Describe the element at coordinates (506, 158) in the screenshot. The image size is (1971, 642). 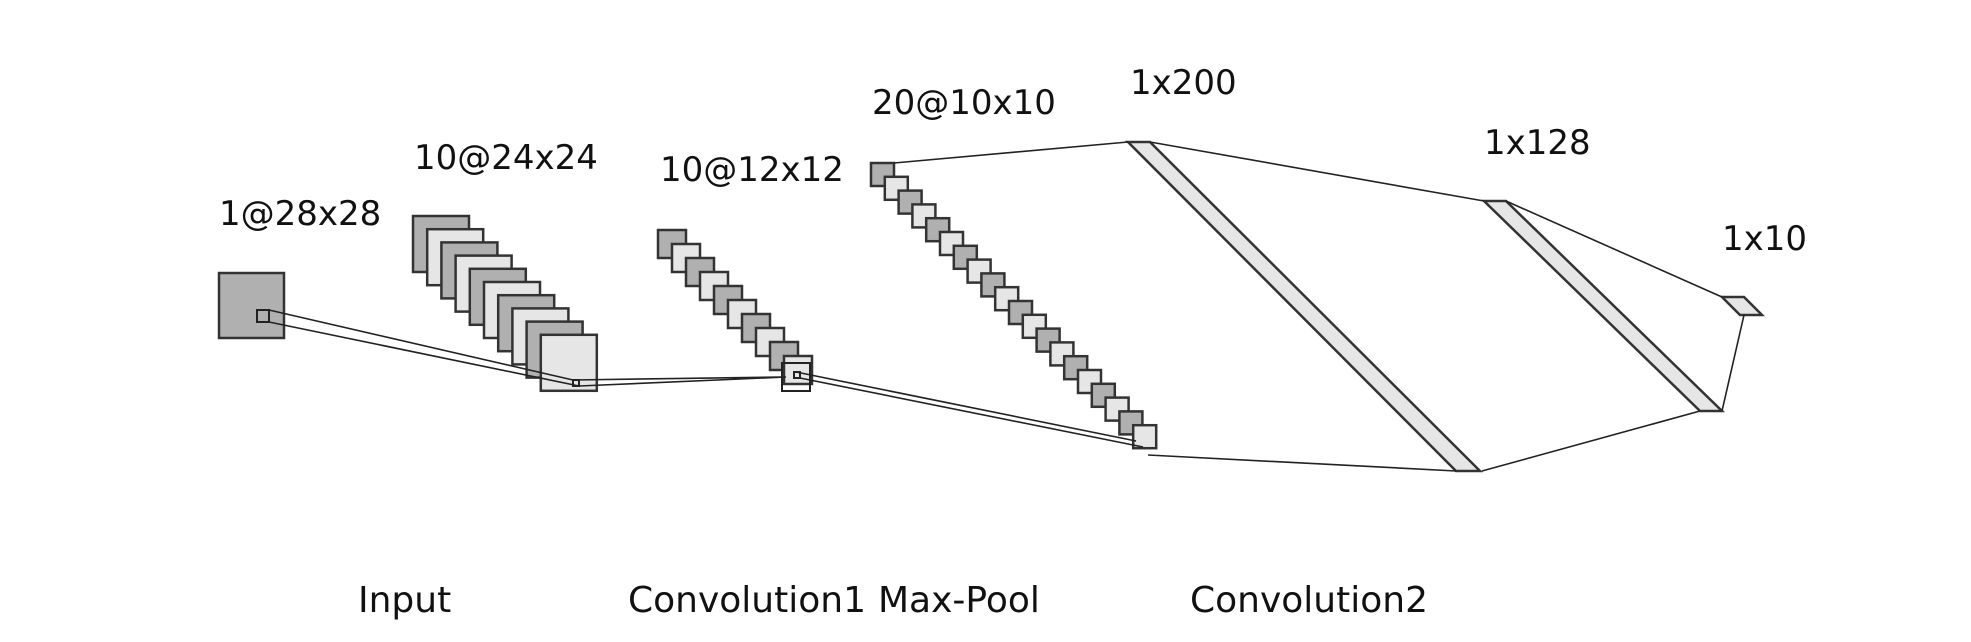
I see `layer-label-conv1: 10@24x24` at that location.